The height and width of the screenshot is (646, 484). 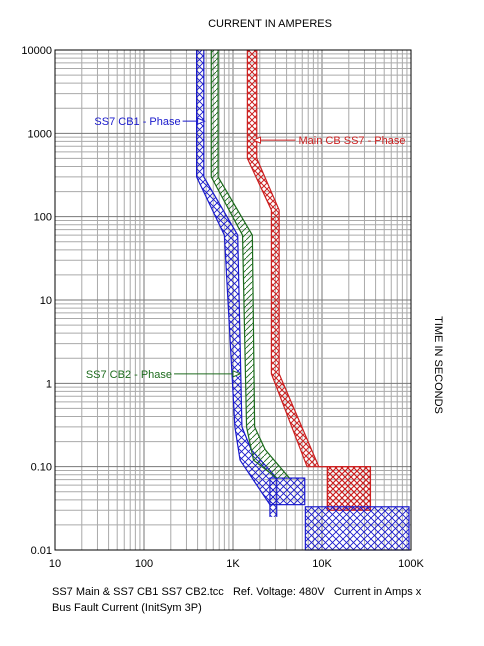 I want to click on ss7-cb1-phase-inst-band, so click(x=287, y=491).